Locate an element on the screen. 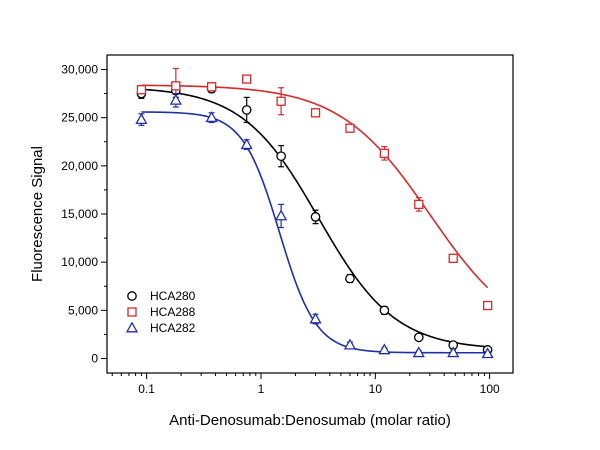 Image resolution: width=600 pixels, height=450 pixels. y-tick-label: 10,000 is located at coordinates (79, 262).